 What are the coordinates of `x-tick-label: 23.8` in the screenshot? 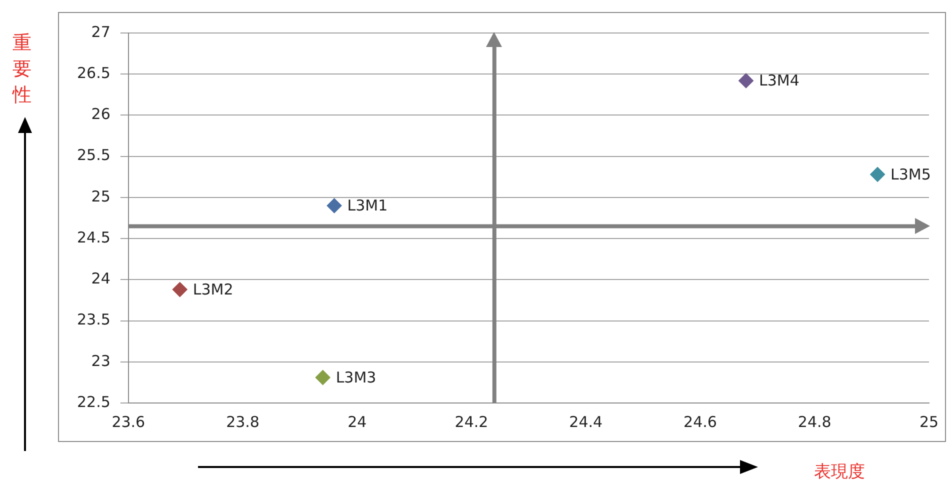 It's located at (243, 421).